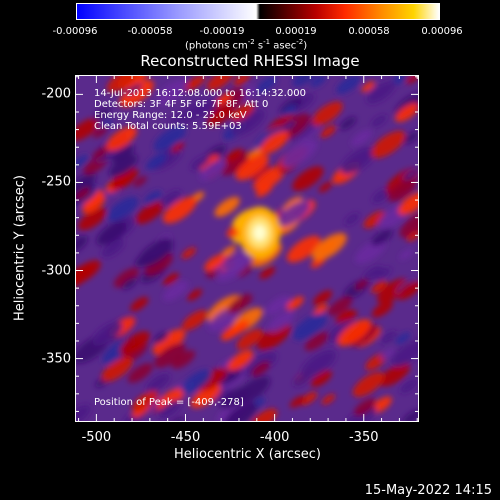  What do you see at coordinates (75, 31) in the screenshot?
I see `colorbar-tick-label: -0.00096` at bounding box center [75, 31].